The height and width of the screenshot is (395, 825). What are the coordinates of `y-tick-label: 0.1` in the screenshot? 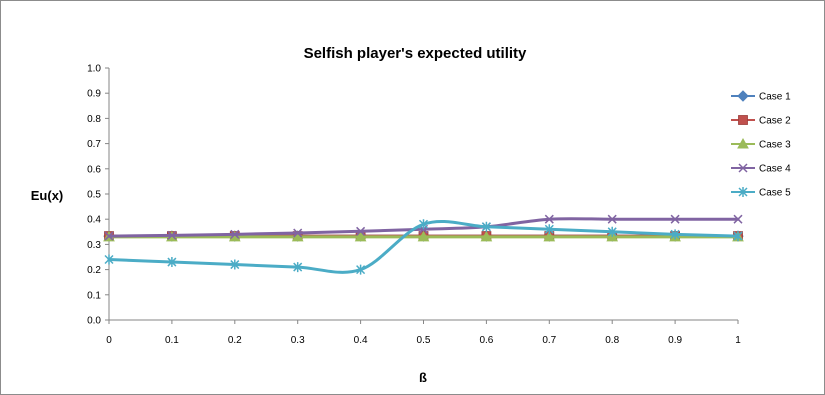 It's located at (94, 295).